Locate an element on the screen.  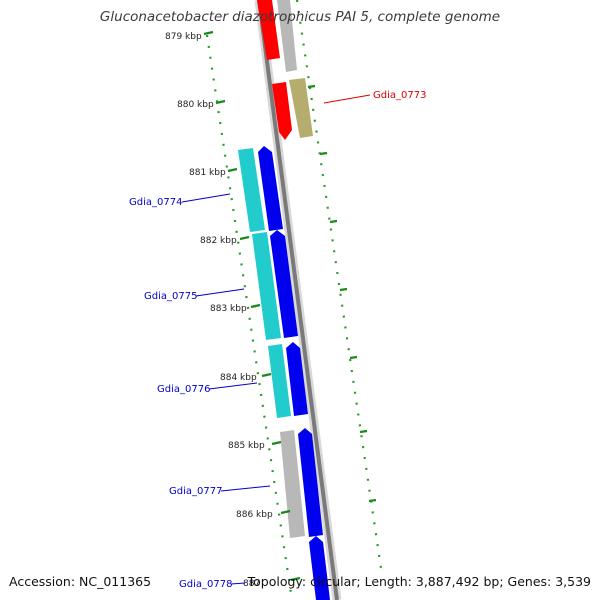
tick-label: 887 is located at coordinates (251, 584).